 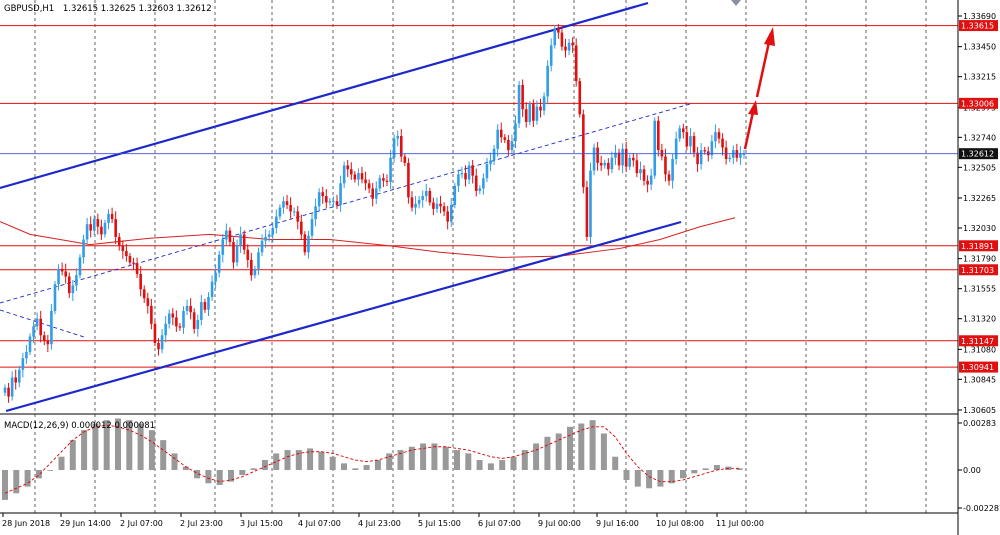 I want to click on time-label: 9 Jul 00:00, so click(x=559, y=523).